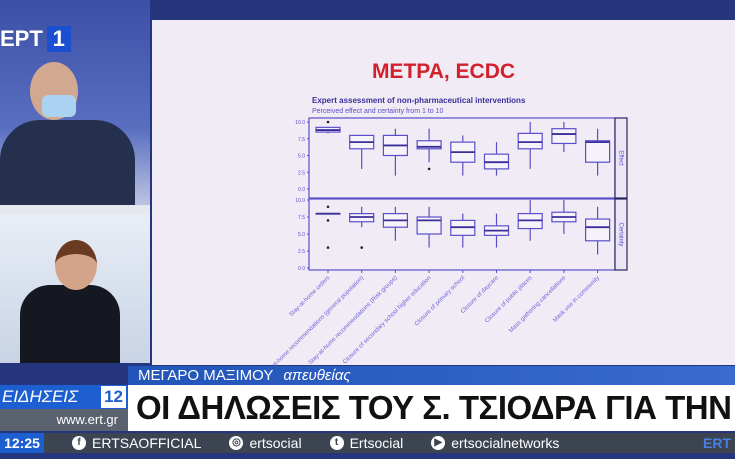 Image resolution: width=735 pixels, height=459 pixels. Describe the element at coordinates (75, 210) in the screenshot. I see `desk` at that location.